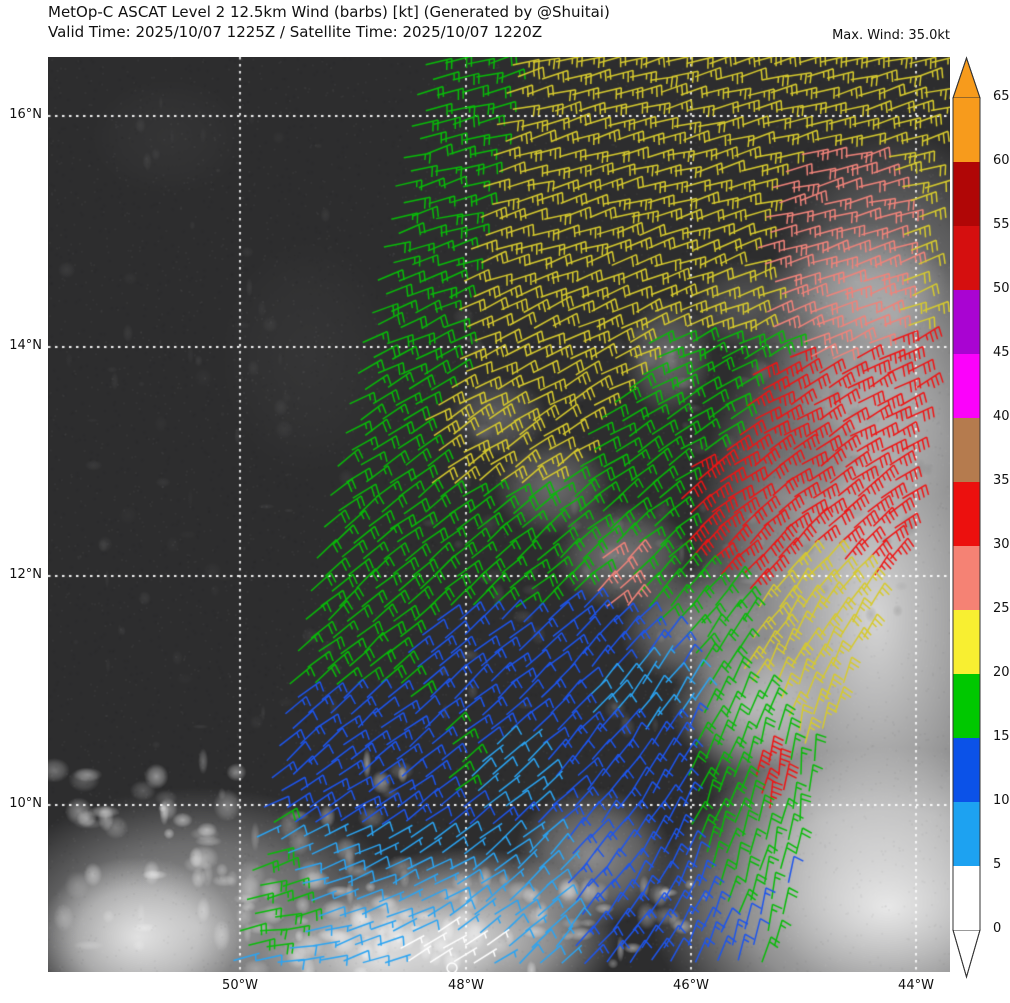 The image size is (1010, 1003). I want to click on colorbar-tick-label: 30, so click(1001, 544).